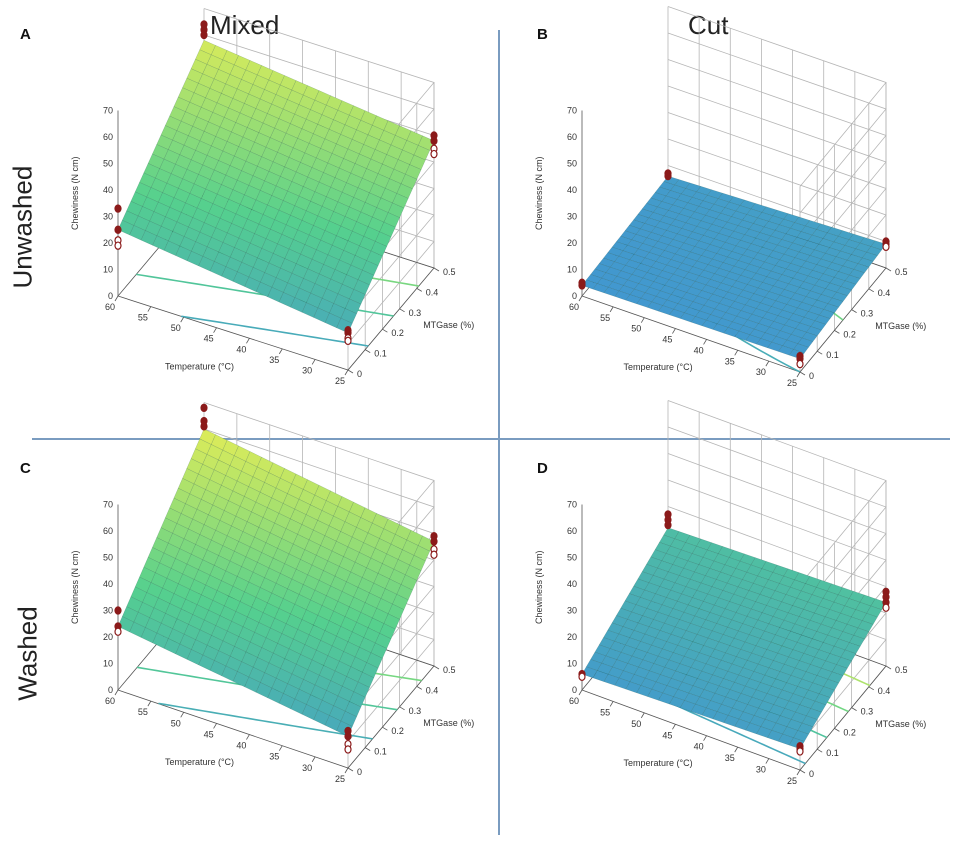 Image resolution: width=957 pixels, height=853 pixels. I want to click on horizontal-divider, so click(491, 439).